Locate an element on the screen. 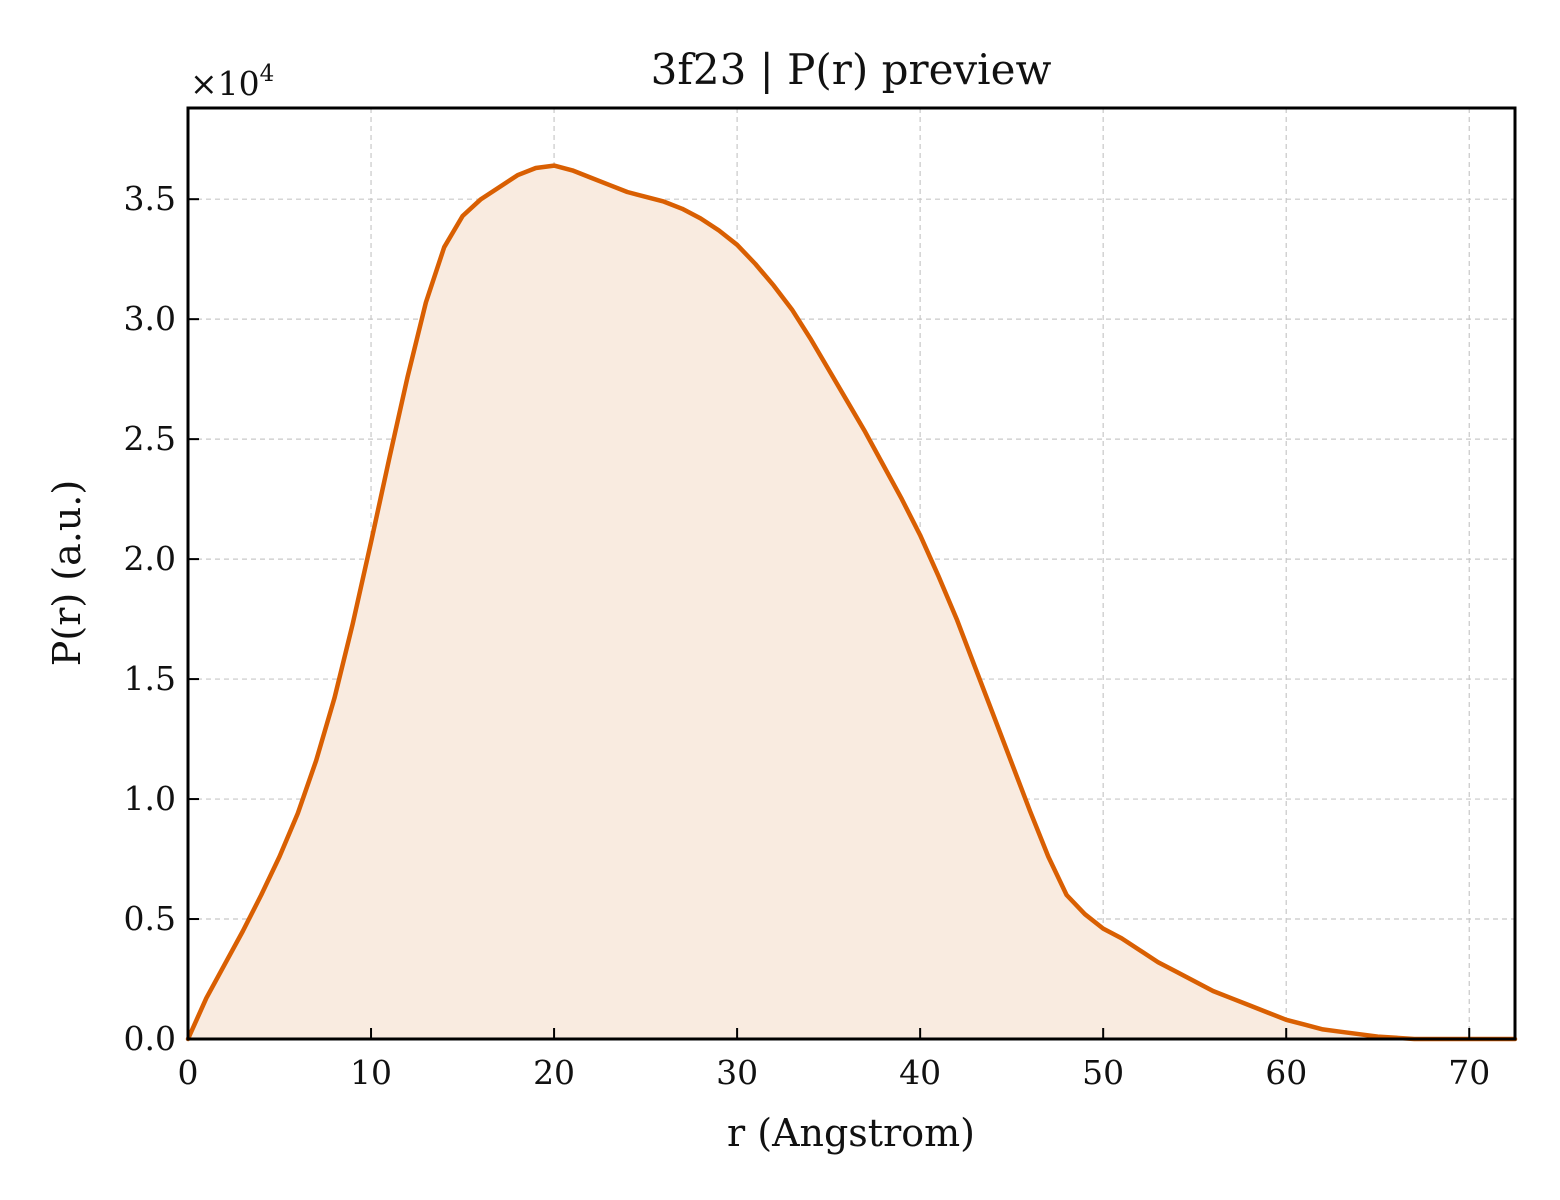  chart-title: 3f23 | P(r) preview is located at coordinates (851, 69).